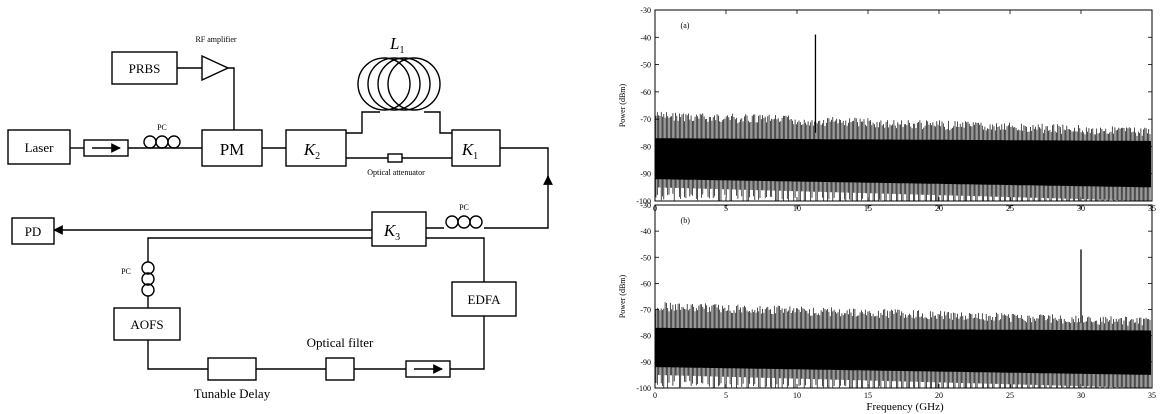 This screenshot has width=1164, height=414. Describe the element at coordinates (467, 343) in the screenshot. I see `fiber-edfa-isolator` at that location.